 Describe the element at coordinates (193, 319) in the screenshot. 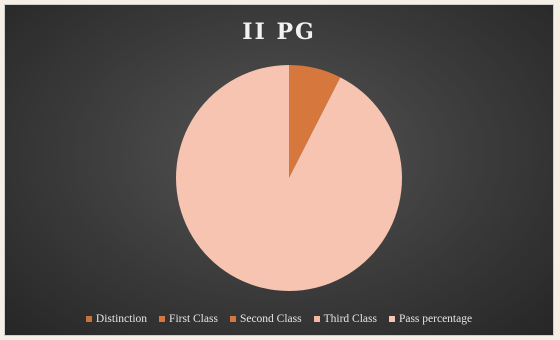

I see `legend-label: First Class` at that location.